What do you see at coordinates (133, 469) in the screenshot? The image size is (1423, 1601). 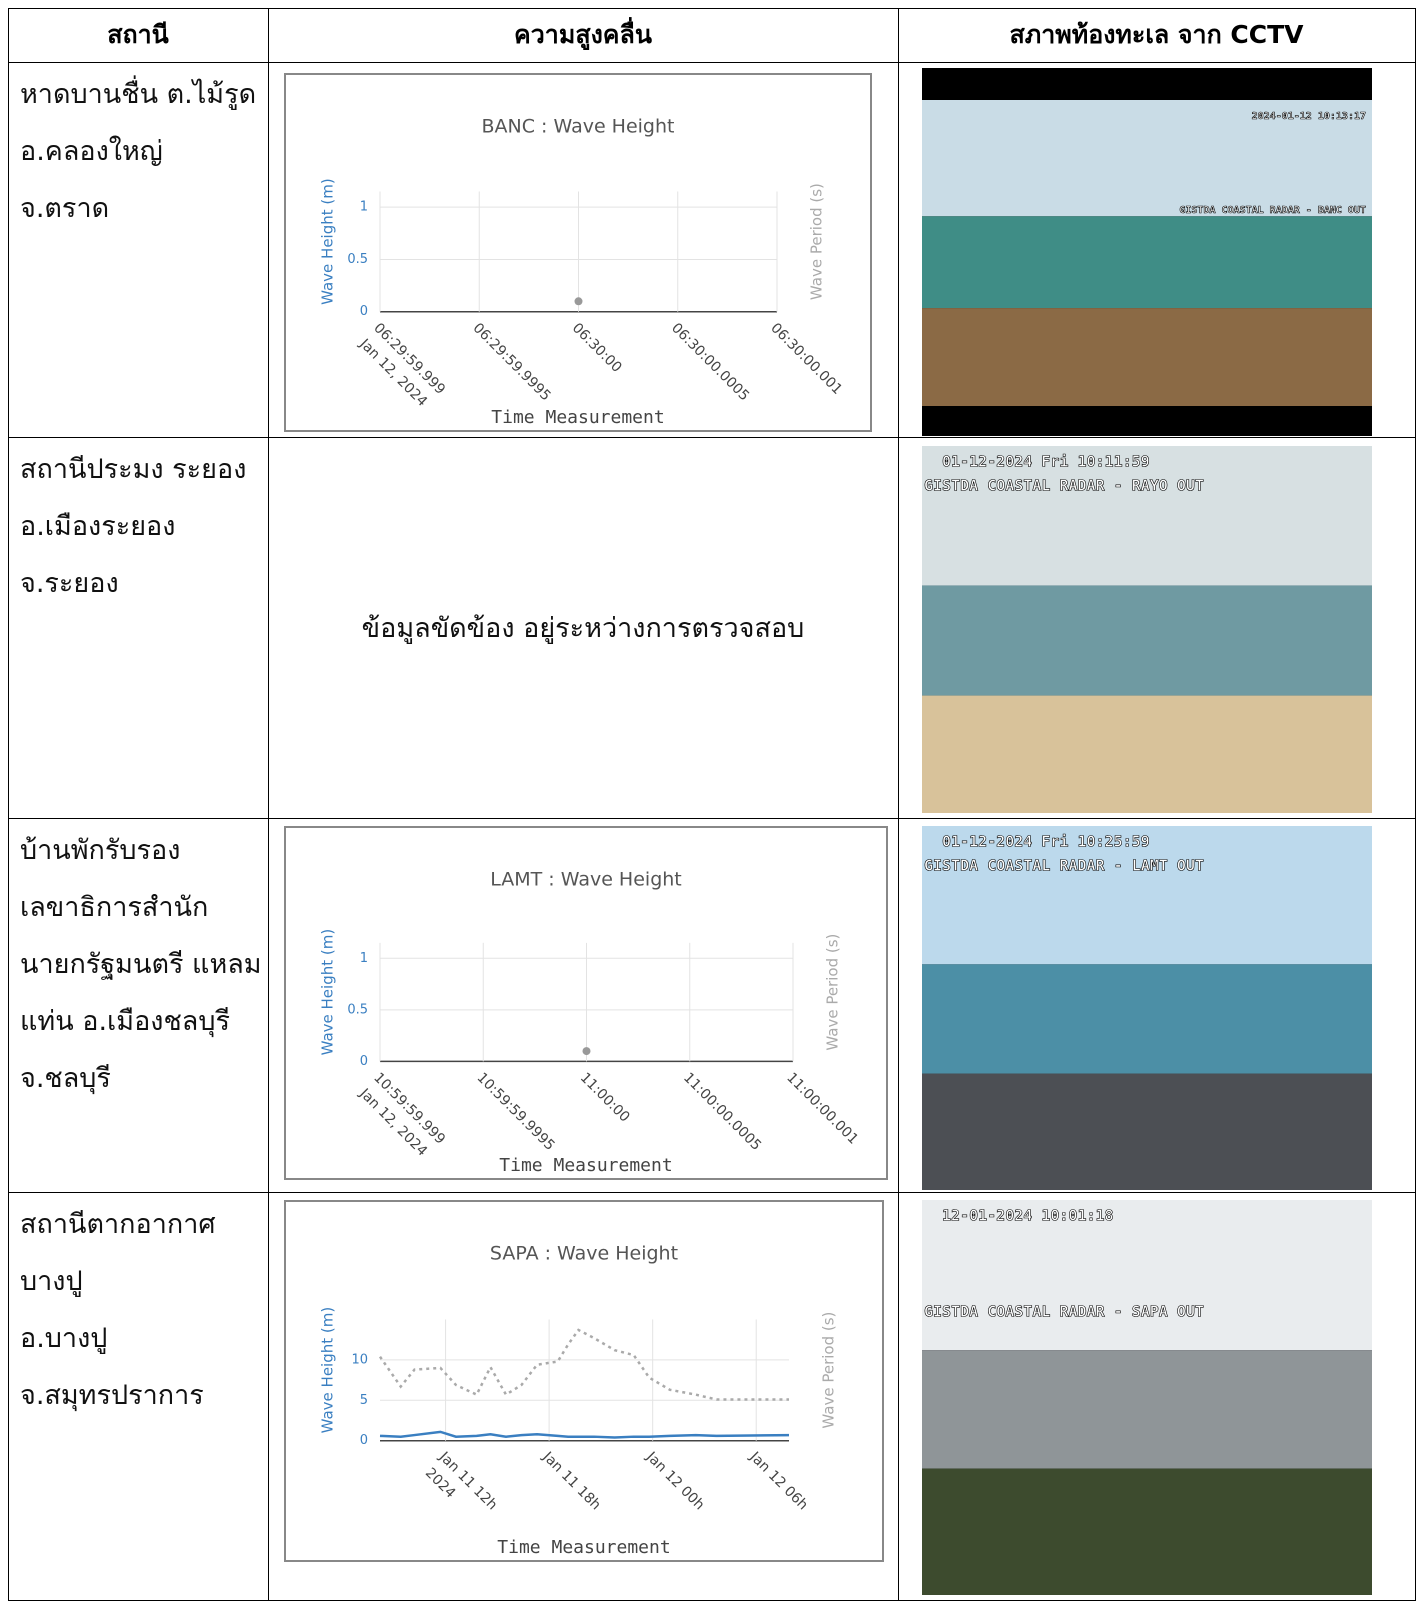 I see `station-name: สถานีประมง ระยอง` at bounding box center [133, 469].